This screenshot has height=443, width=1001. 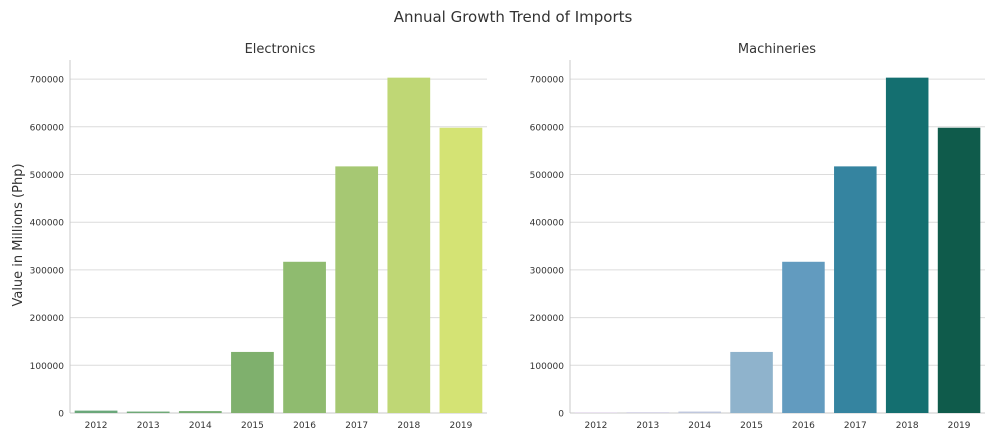 What do you see at coordinates (280, 49) in the screenshot?
I see `chart-title-electronics: Electronics` at bounding box center [280, 49].